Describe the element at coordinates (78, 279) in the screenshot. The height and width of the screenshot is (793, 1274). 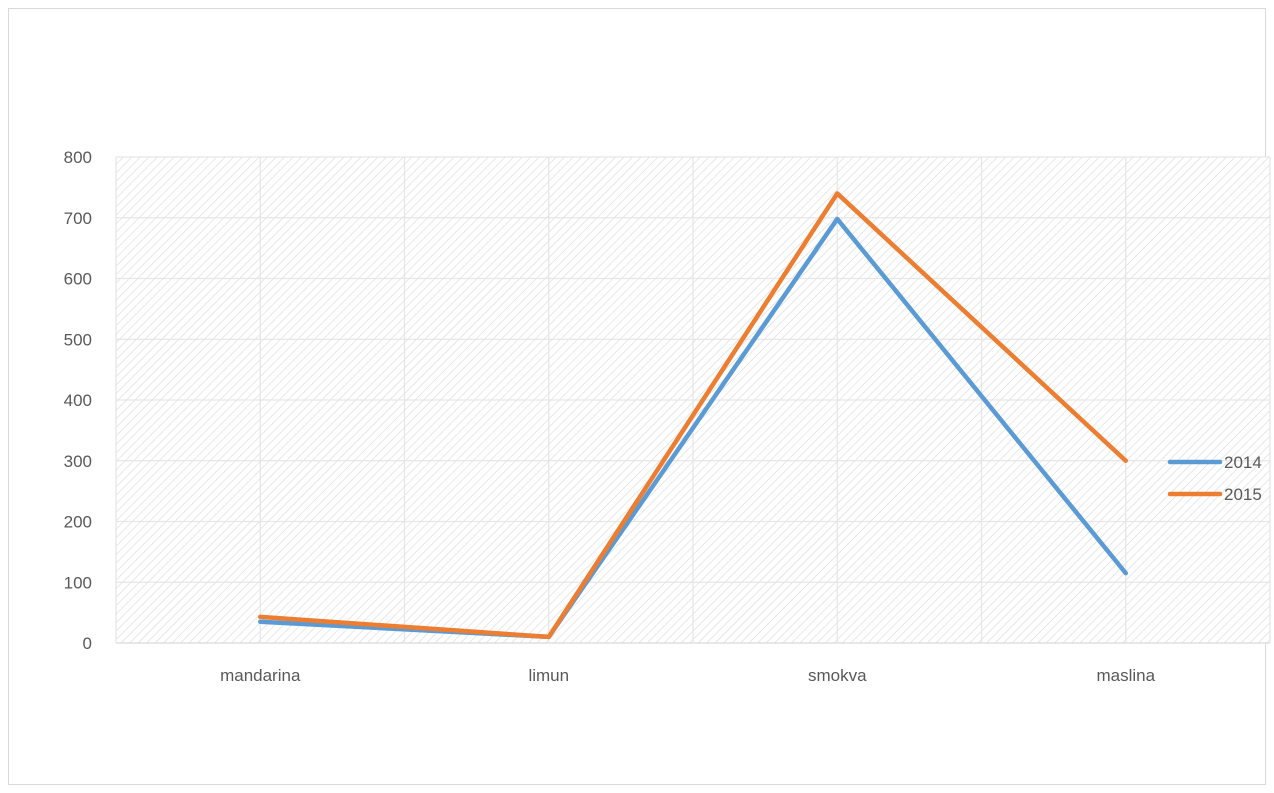
I see `y-tick-label: 600` at that location.